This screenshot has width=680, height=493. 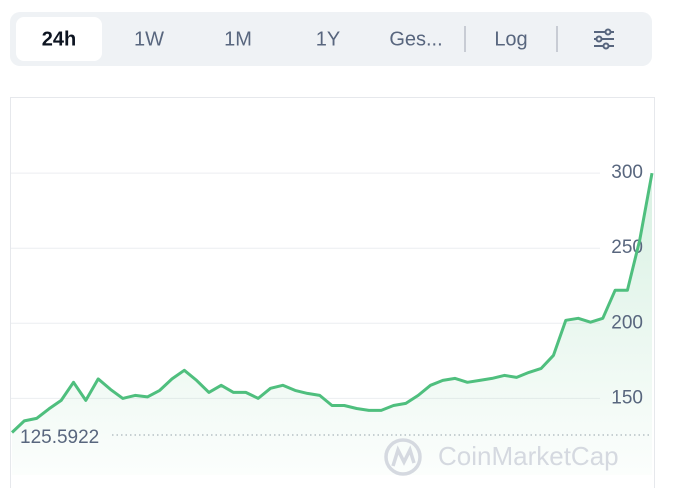 What do you see at coordinates (627, 172) in the screenshot?
I see `y-tick-label: 300` at bounding box center [627, 172].